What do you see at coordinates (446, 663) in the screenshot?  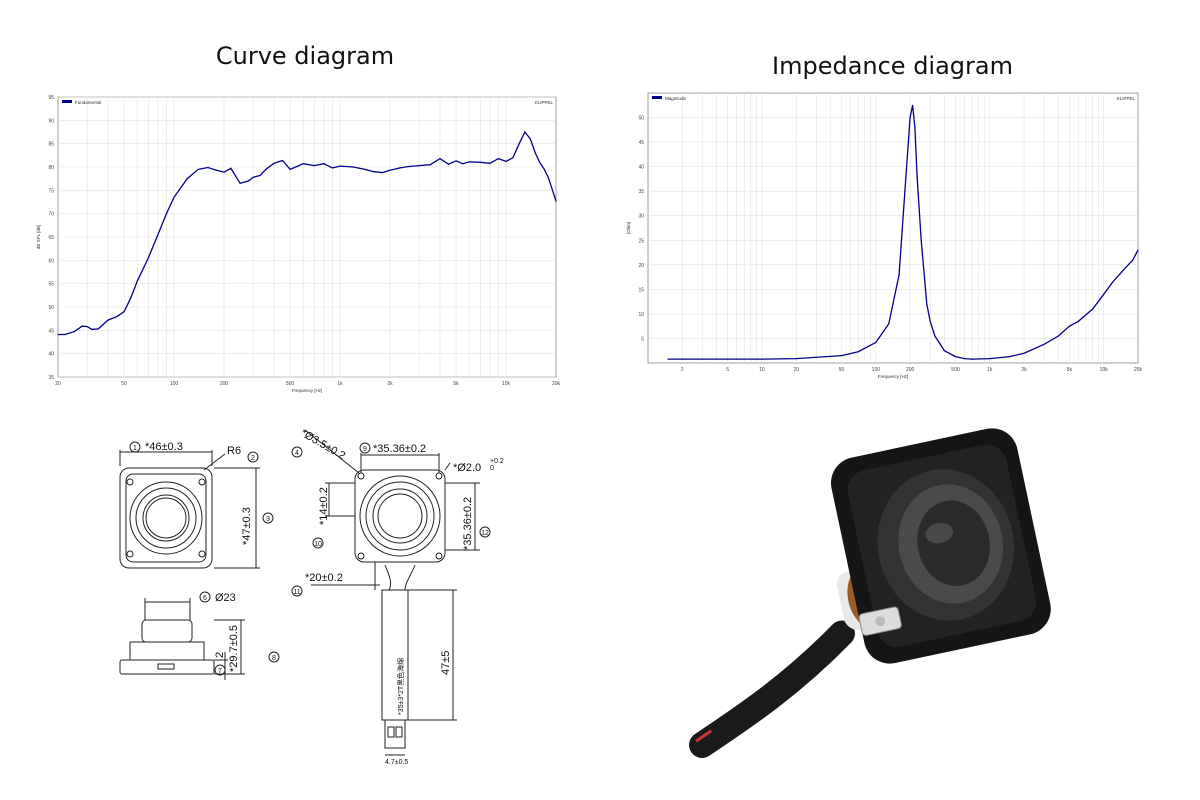 I see `dim-cable-length: 47±5` at bounding box center [446, 663].